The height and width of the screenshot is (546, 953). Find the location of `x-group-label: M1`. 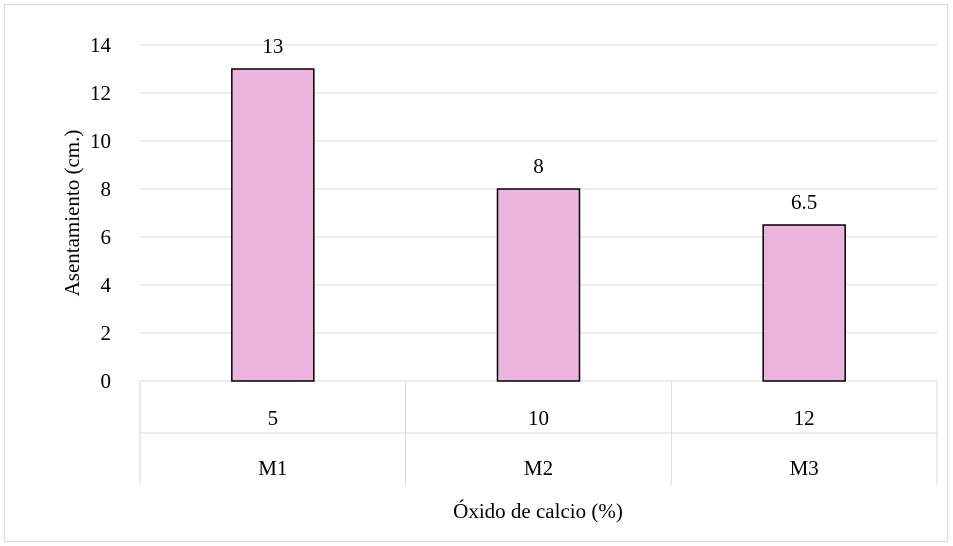

x-group-label: M1 is located at coordinates (272, 468).